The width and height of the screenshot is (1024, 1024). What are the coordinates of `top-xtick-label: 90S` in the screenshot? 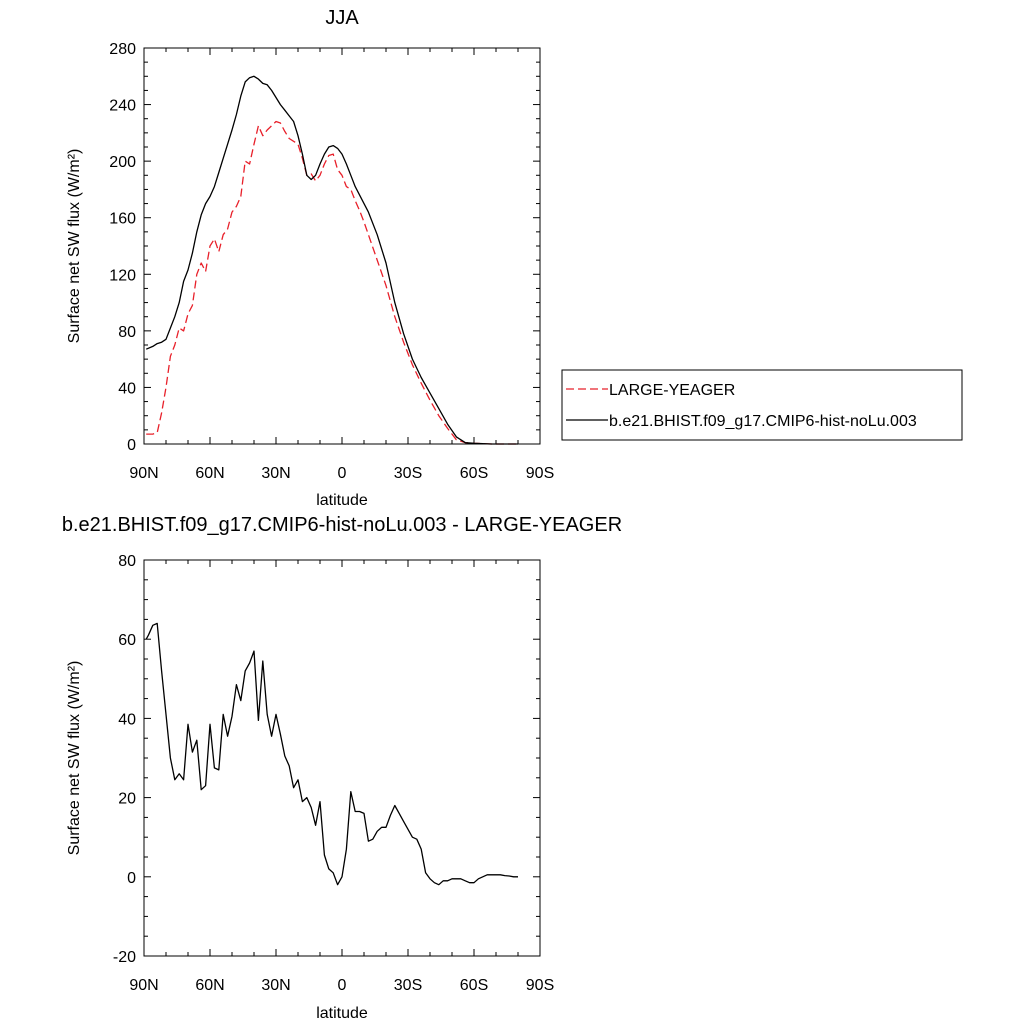 It's located at (540, 473).